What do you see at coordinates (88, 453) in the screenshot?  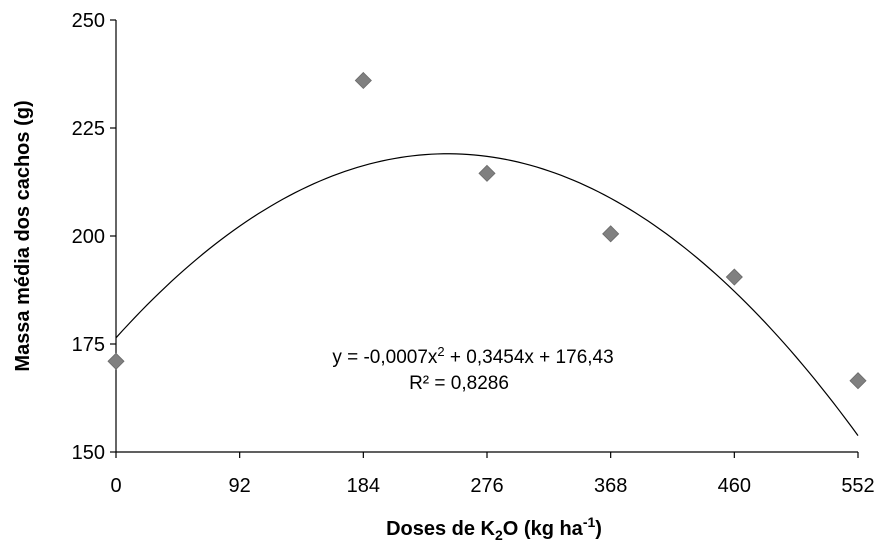 I see `y-tick-label: 150` at bounding box center [88, 453].